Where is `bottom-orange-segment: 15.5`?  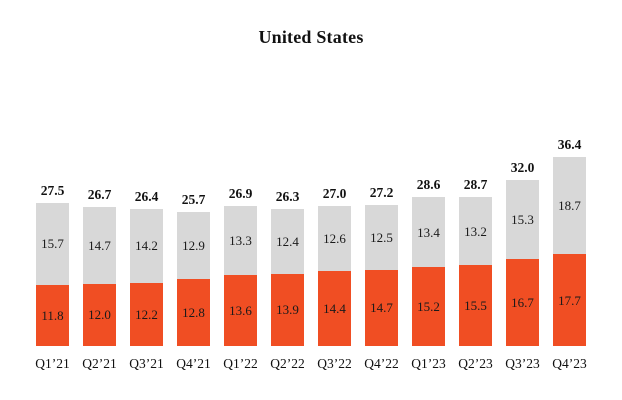 bottom-orange-segment: 15.5 is located at coordinates (475, 305).